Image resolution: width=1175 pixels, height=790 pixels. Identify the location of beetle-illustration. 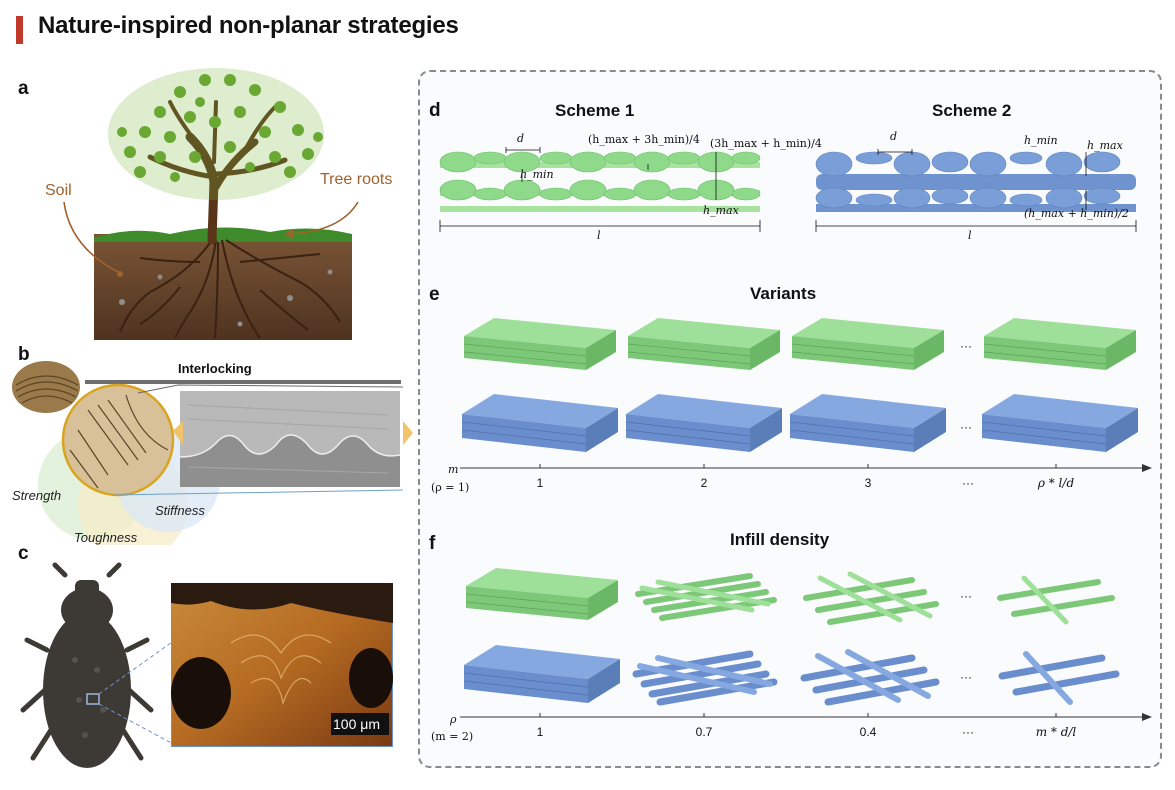
(97, 665).